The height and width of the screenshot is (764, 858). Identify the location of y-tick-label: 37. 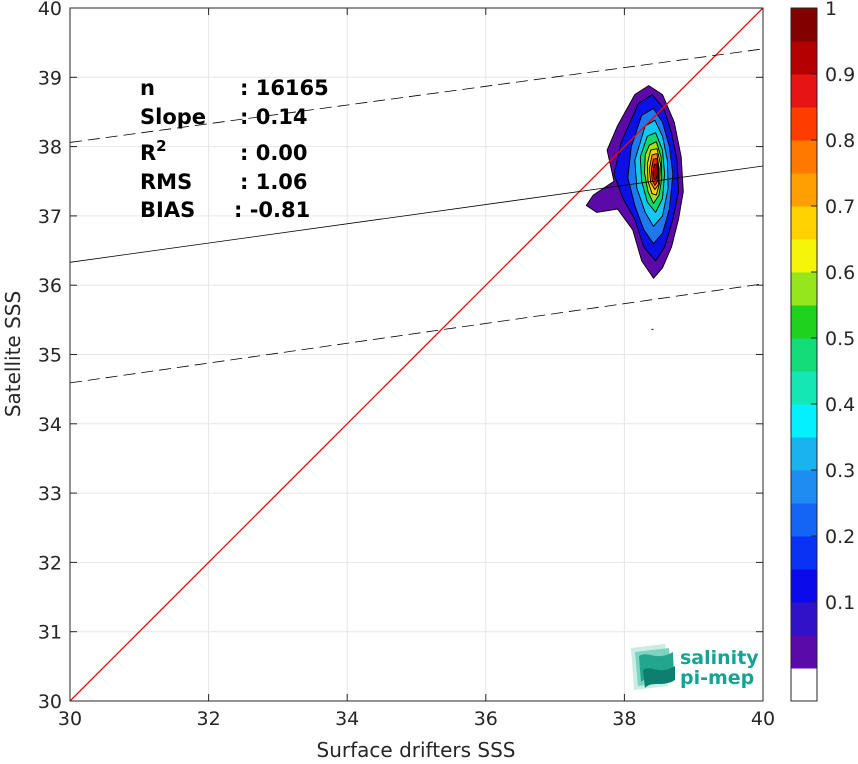
(50, 217).